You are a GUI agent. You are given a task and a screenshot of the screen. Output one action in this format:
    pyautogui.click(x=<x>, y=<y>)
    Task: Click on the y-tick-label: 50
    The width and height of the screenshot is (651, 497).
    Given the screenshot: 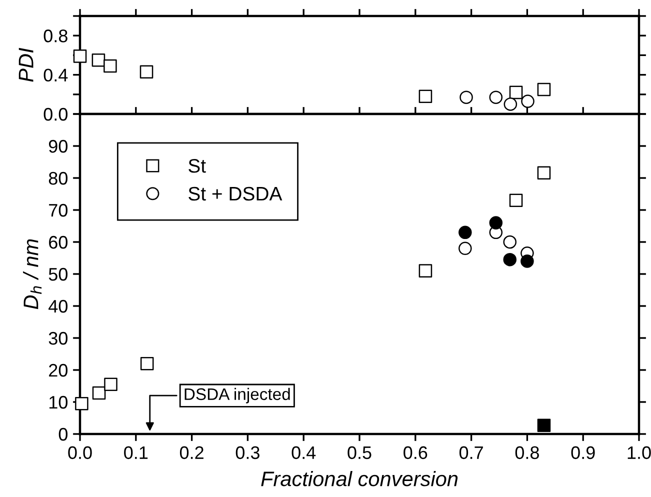 What is the action you would take?
    pyautogui.click(x=58, y=274)
    